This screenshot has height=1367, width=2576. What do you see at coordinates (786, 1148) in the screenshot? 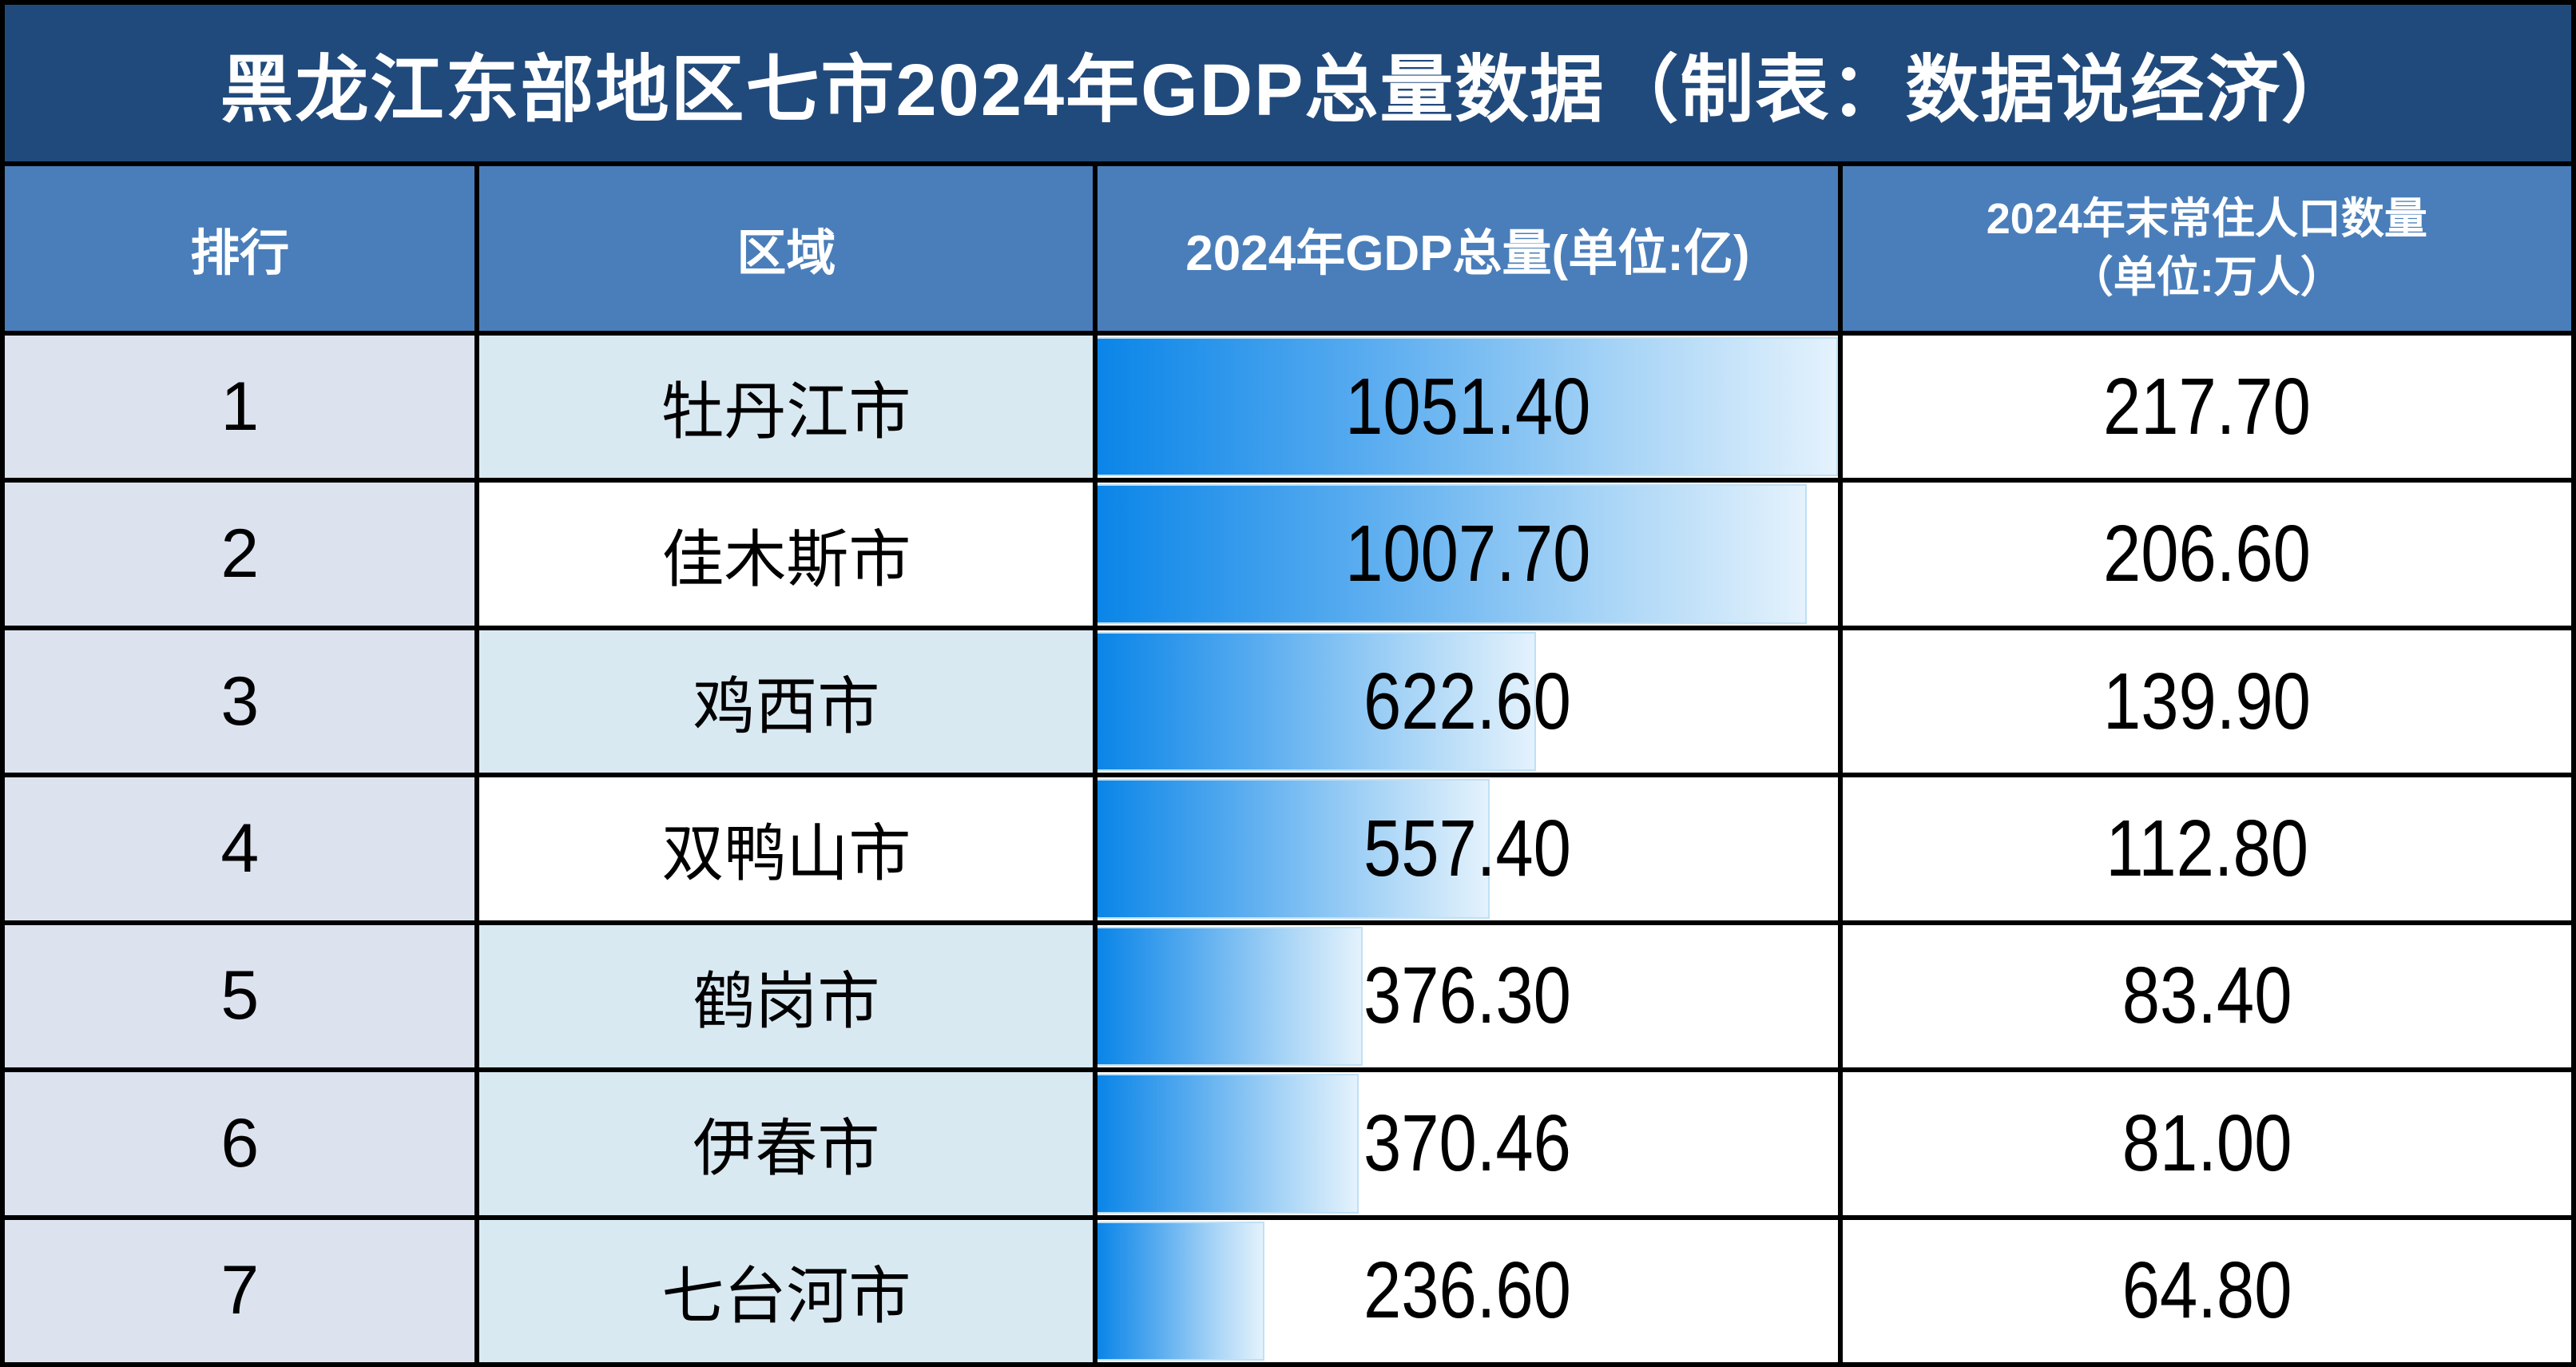
I see `region-name: 伊春市` at bounding box center [786, 1148].